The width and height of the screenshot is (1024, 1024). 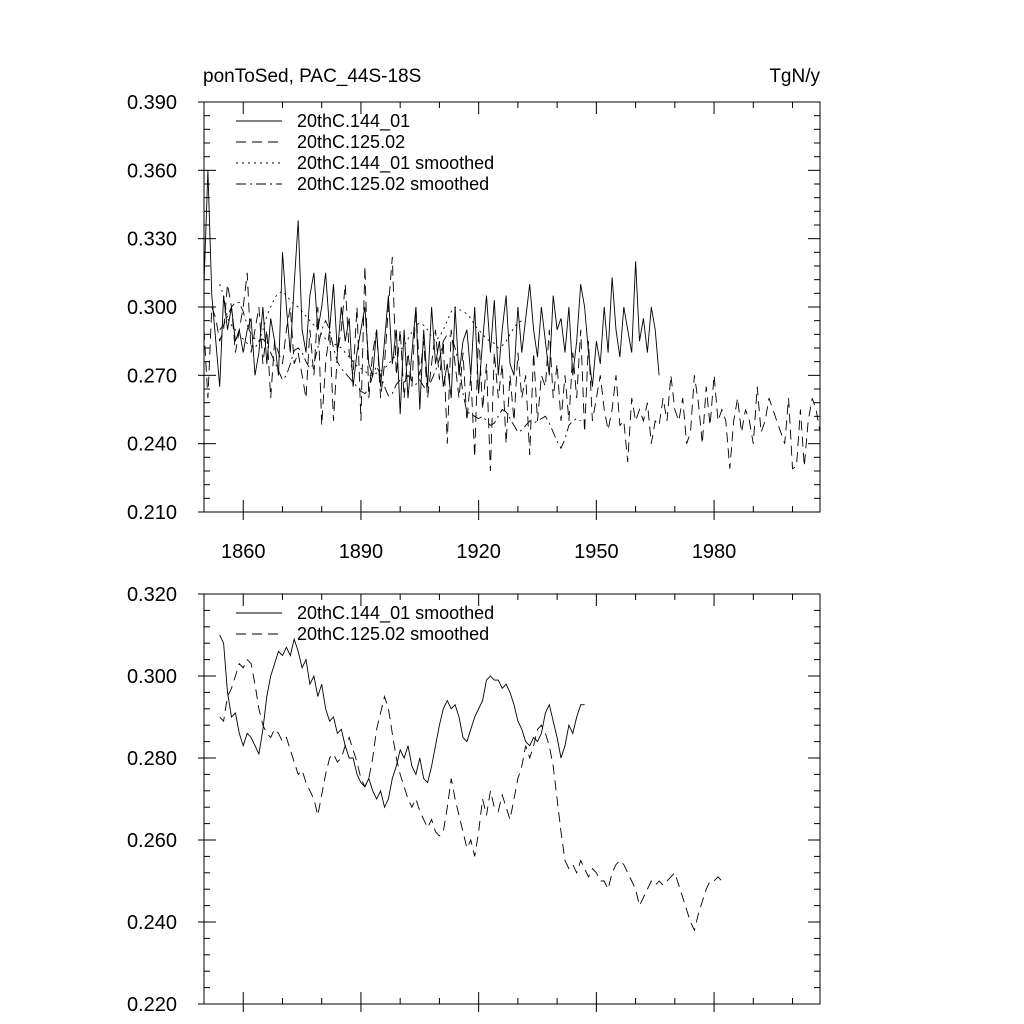 What do you see at coordinates (152, 171) in the screenshot?
I see `y-tick-label: 0.360` at bounding box center [152, 171].